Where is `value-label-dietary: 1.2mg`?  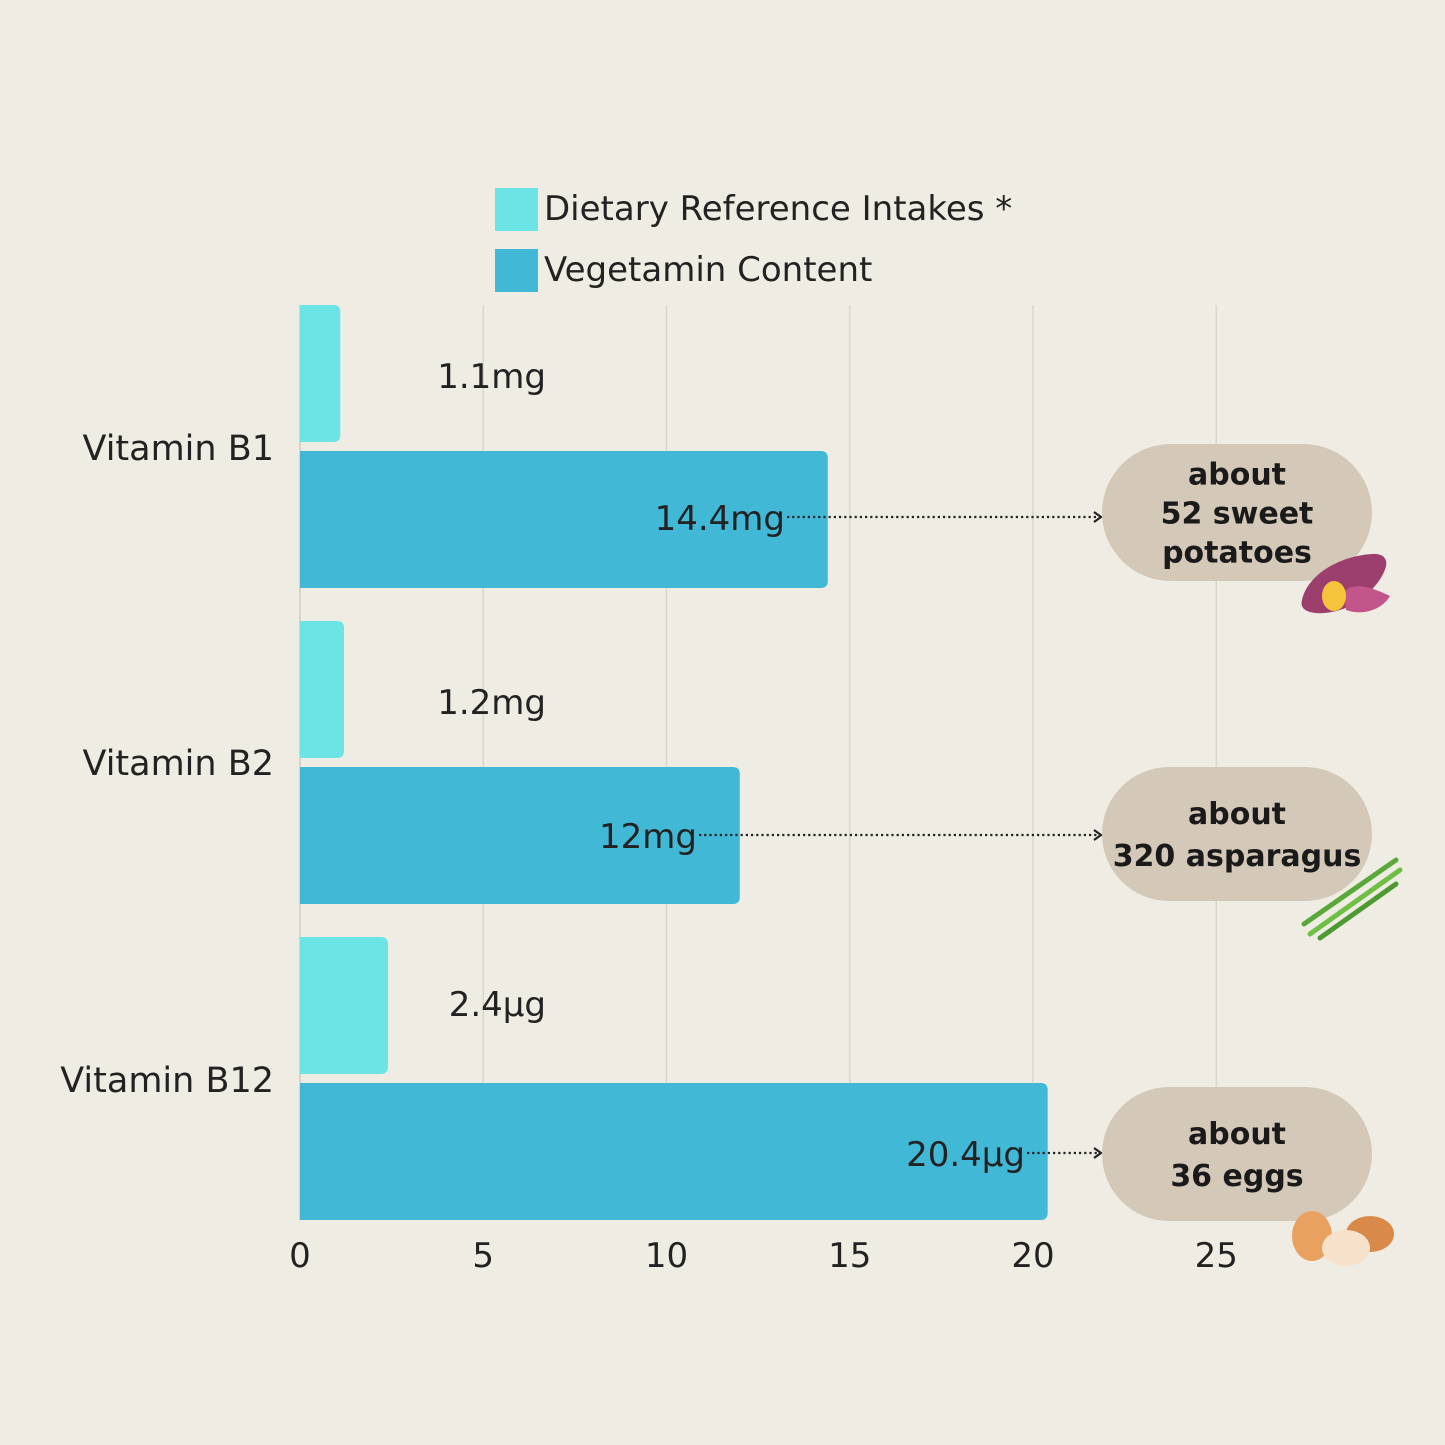 value-label-dietary: 1.2mg is located at coordinates (491, 703).